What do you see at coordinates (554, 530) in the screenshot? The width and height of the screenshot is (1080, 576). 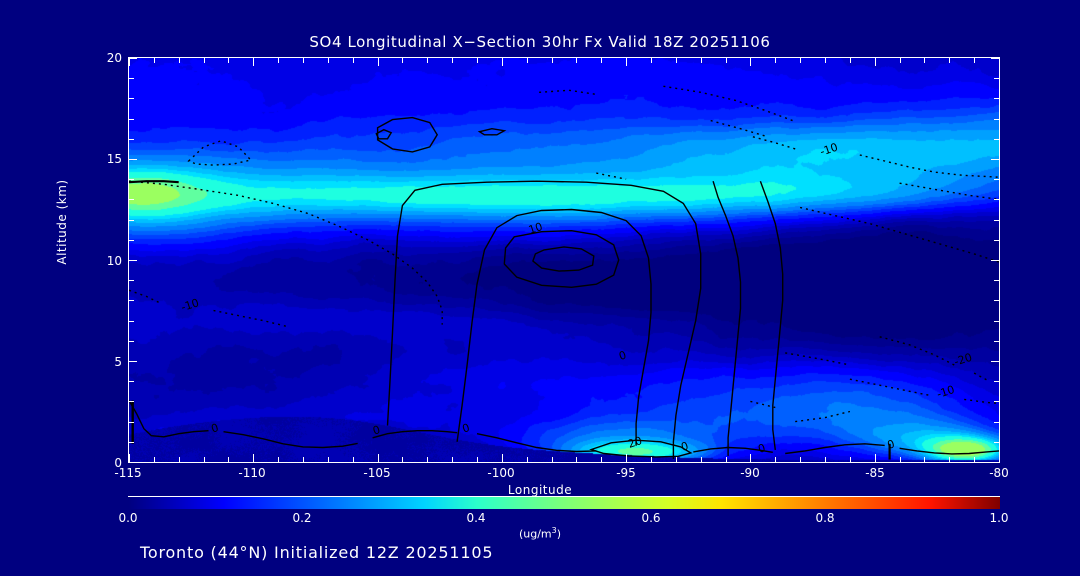 I see `colorbar-units-exponent: 3` at bounding box center [554, 530].